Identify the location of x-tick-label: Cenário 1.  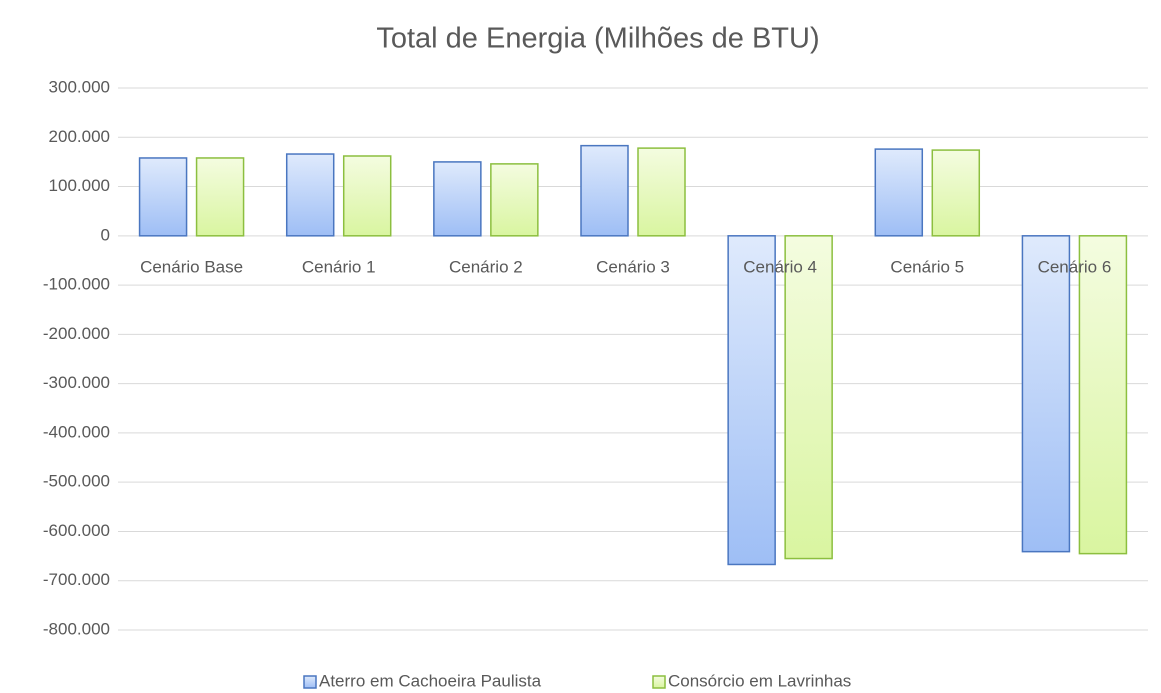
(339, 266).